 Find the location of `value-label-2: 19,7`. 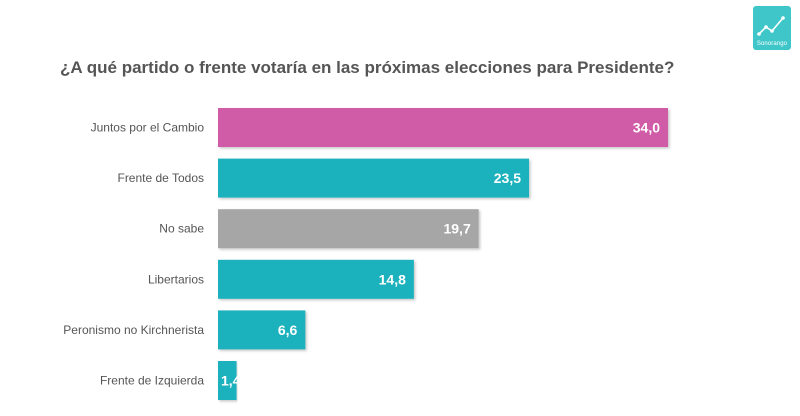

value-label-2: 19,7 is located at coordinates (456, 229).